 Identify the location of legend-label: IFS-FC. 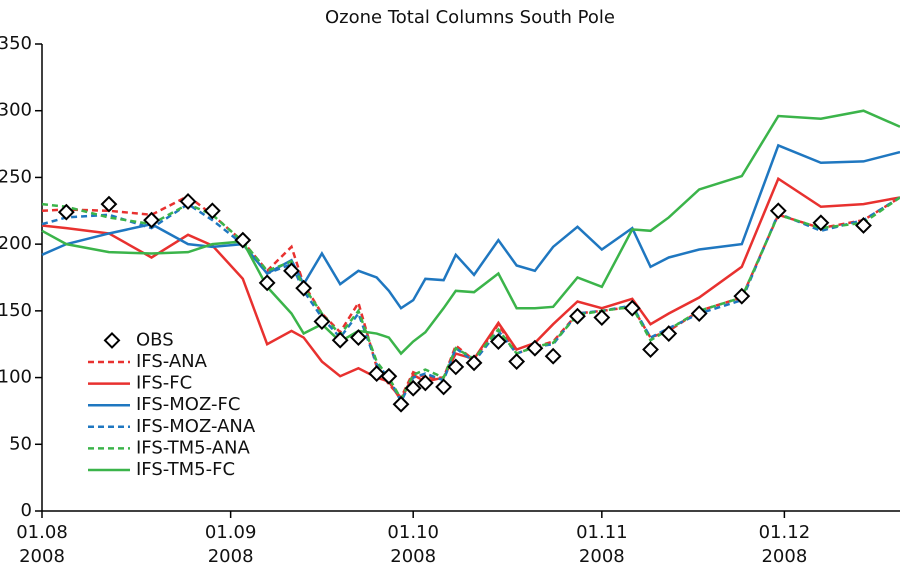
(164, 383).